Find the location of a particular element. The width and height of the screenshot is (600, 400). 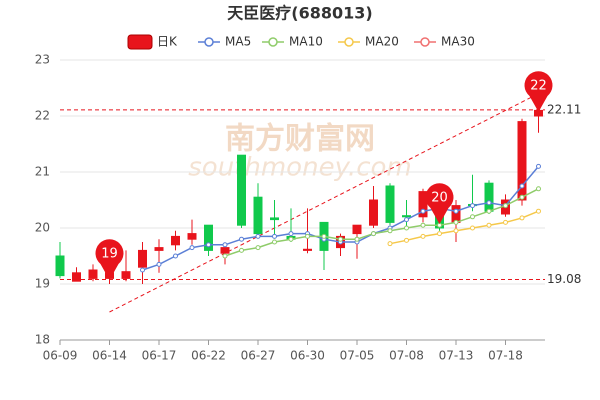

pin-label: 19 is located at coordinates (109, 254).